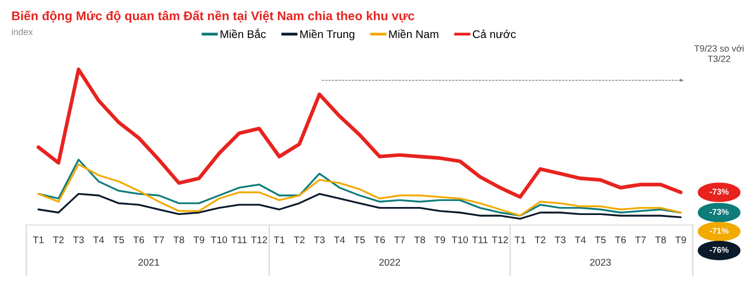 This screenshot has height=300, width=753. What do you see at coordinates (389, 262) in the screenshot?
I see `text: 2022` at bounding box center [389, 262].